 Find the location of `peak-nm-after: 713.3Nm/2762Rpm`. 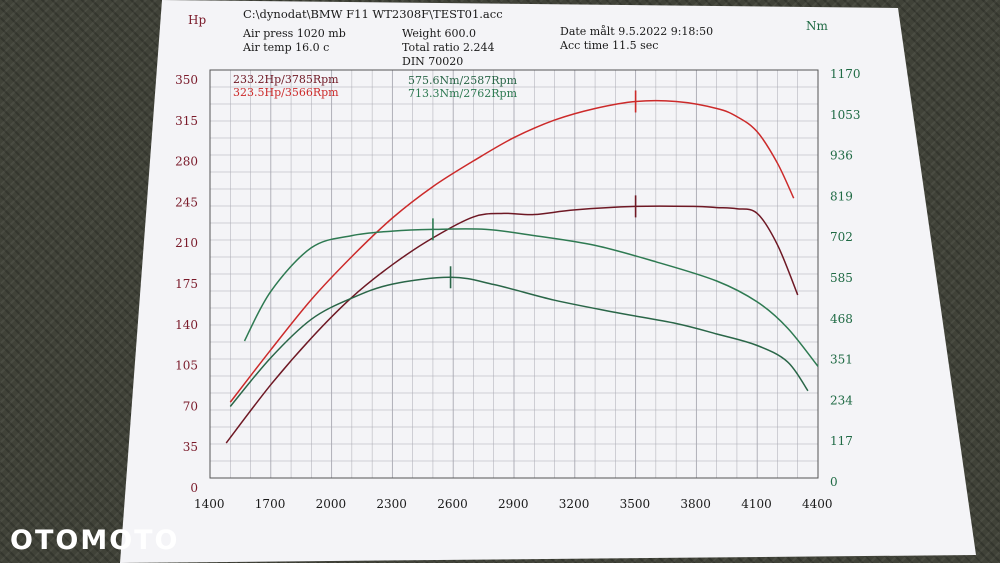

peak-nm-after: 713.3Nm/2762Rpm is located at coordinates (463, 93).